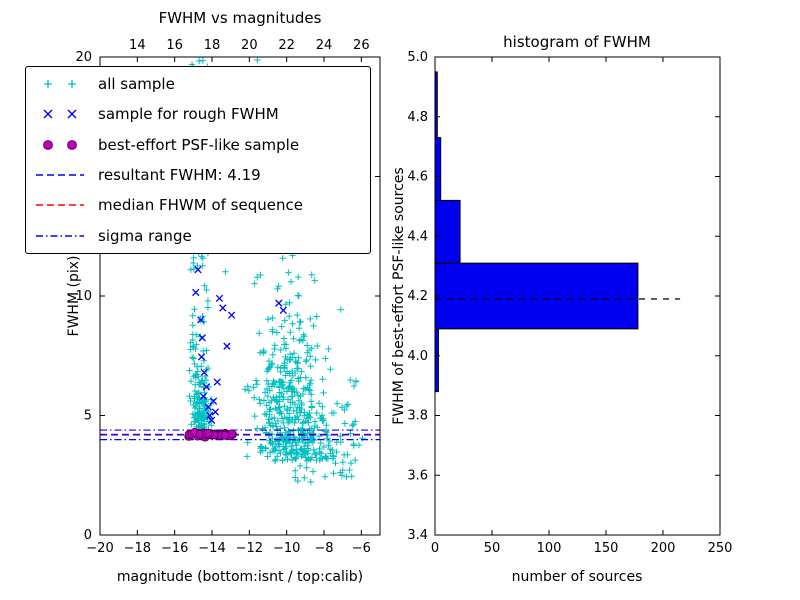  What do you see at coordinates (60, 114) in the screenshot?
I see `legend-x-icon` at bounding box center [60, 114].